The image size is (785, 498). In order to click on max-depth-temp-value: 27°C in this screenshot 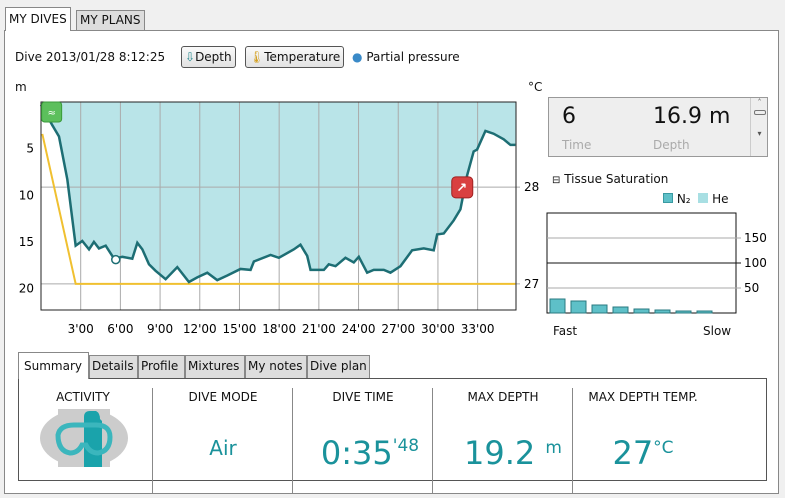, I will do `click(643, 453)`.